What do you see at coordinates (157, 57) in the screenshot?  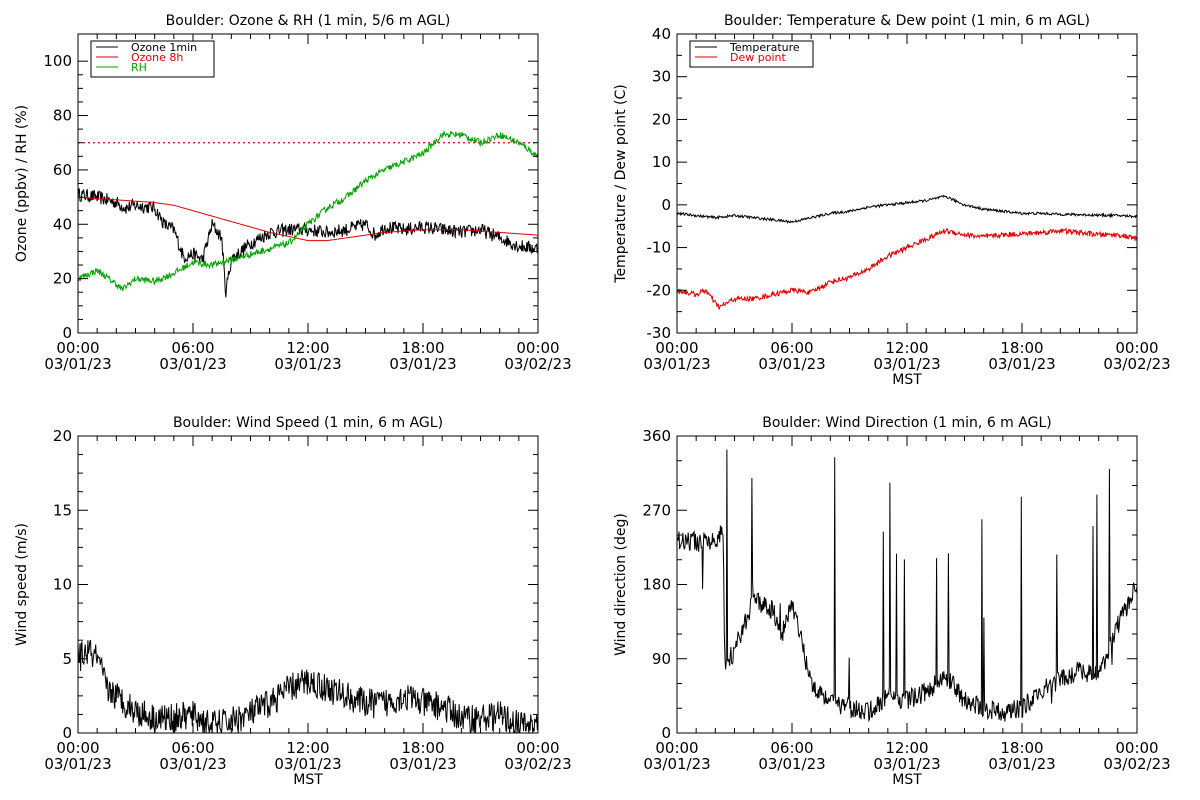 I see `legend-label: Ozone 8h` at bounding box center [157, 57].